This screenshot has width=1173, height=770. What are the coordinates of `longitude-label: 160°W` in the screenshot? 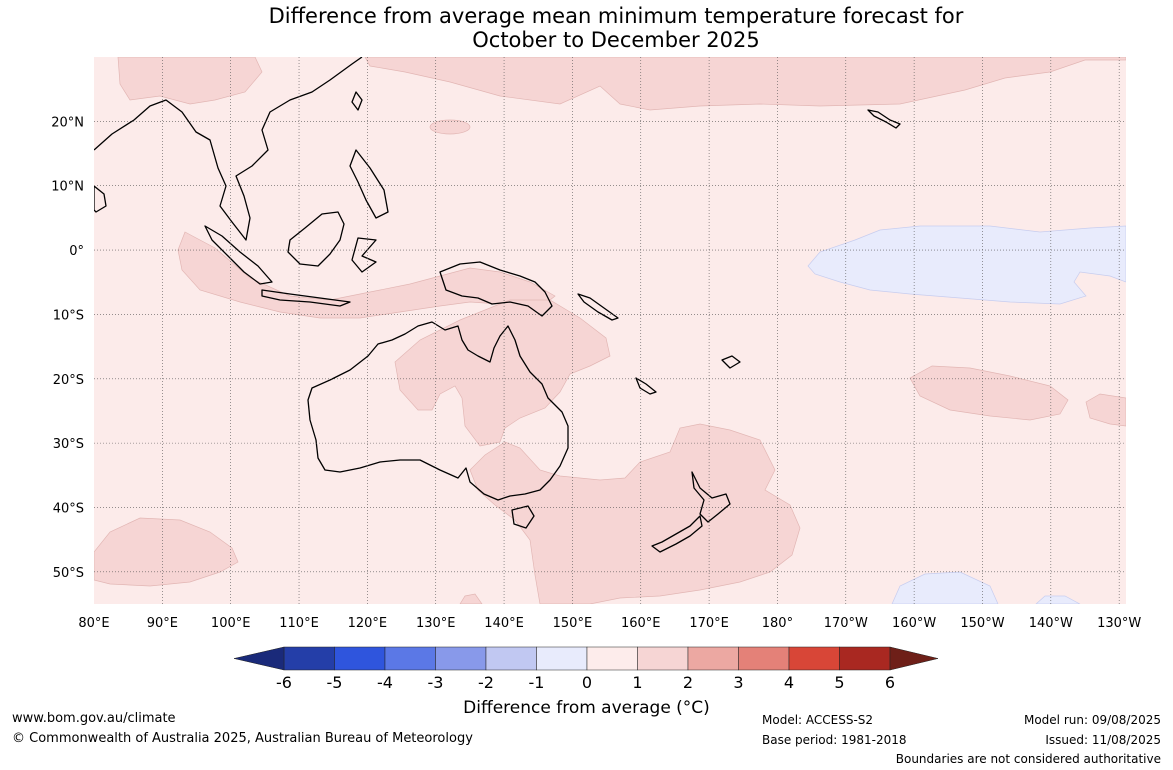 It's located at (914, 623).